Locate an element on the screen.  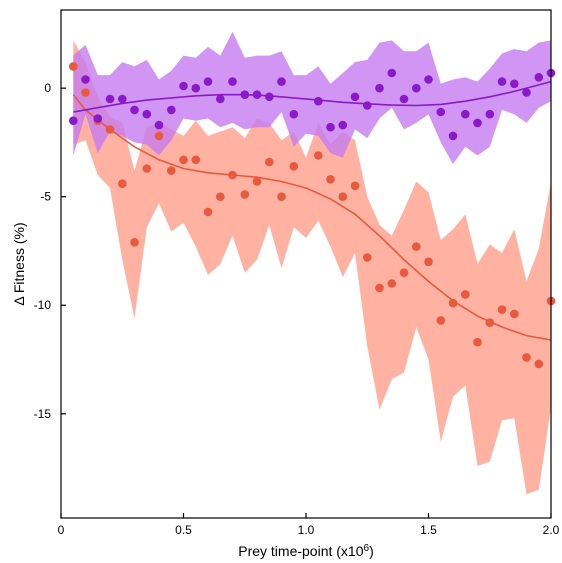
y-tick-label-2: -10 is located at coordinates (43, 305).